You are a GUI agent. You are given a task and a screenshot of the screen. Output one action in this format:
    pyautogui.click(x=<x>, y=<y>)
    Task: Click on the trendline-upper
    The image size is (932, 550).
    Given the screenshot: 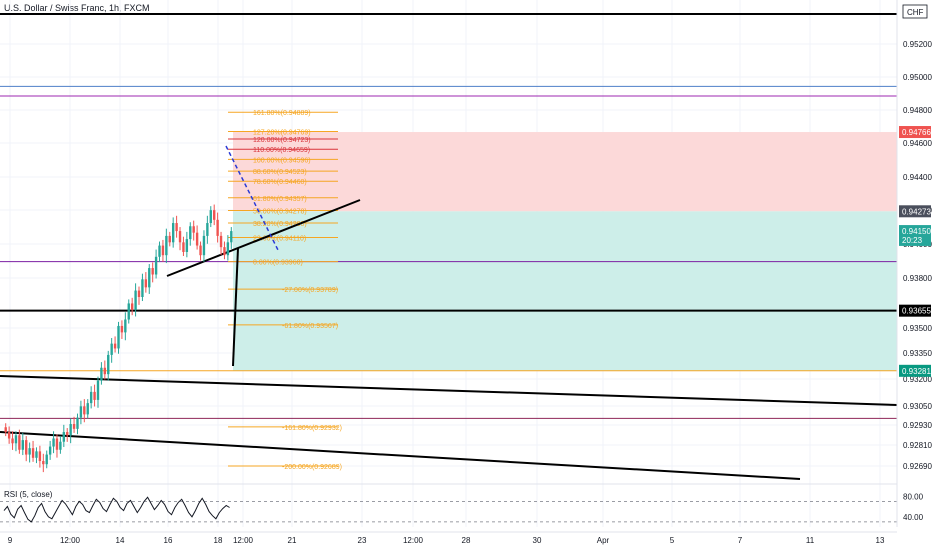 What is the action you would take?
    pyautogui.click(x=449, y=390)
    